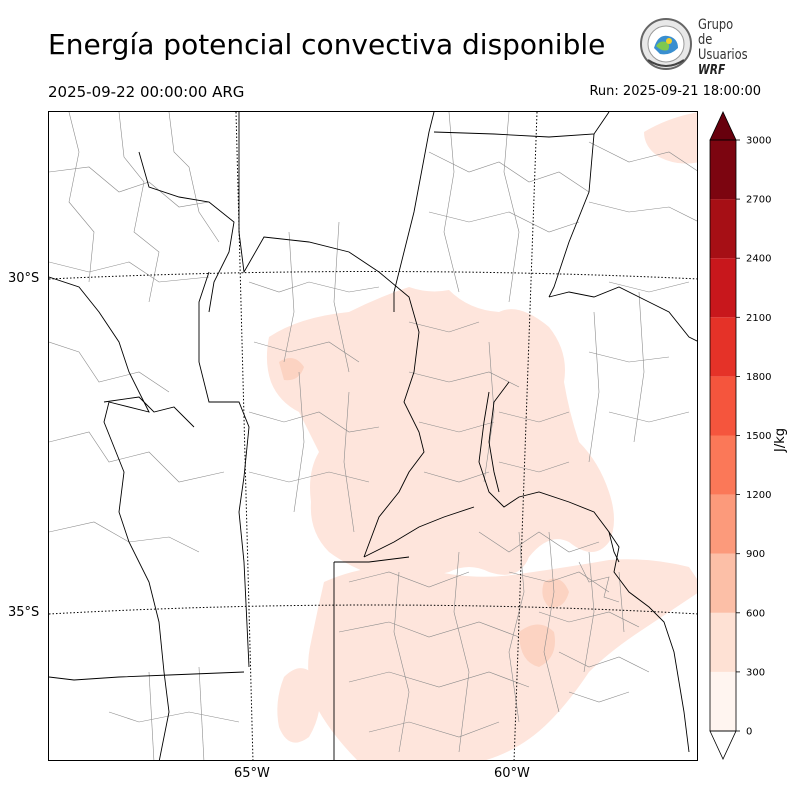  What do you see at coordinates (723, 126) in the screenshot?
I see `colorbar-extend-max-icon` at bounding box center [723, 126].